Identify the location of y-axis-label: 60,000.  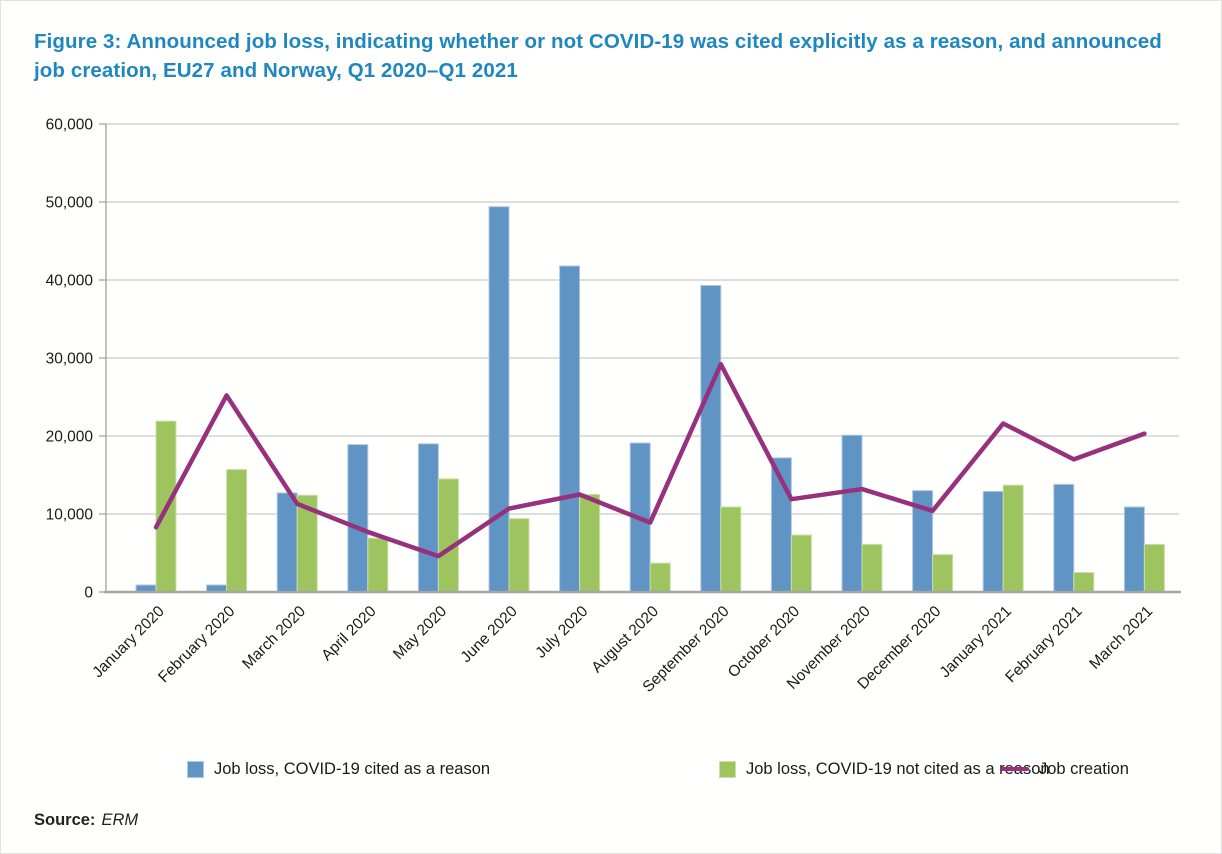
(70, 125).